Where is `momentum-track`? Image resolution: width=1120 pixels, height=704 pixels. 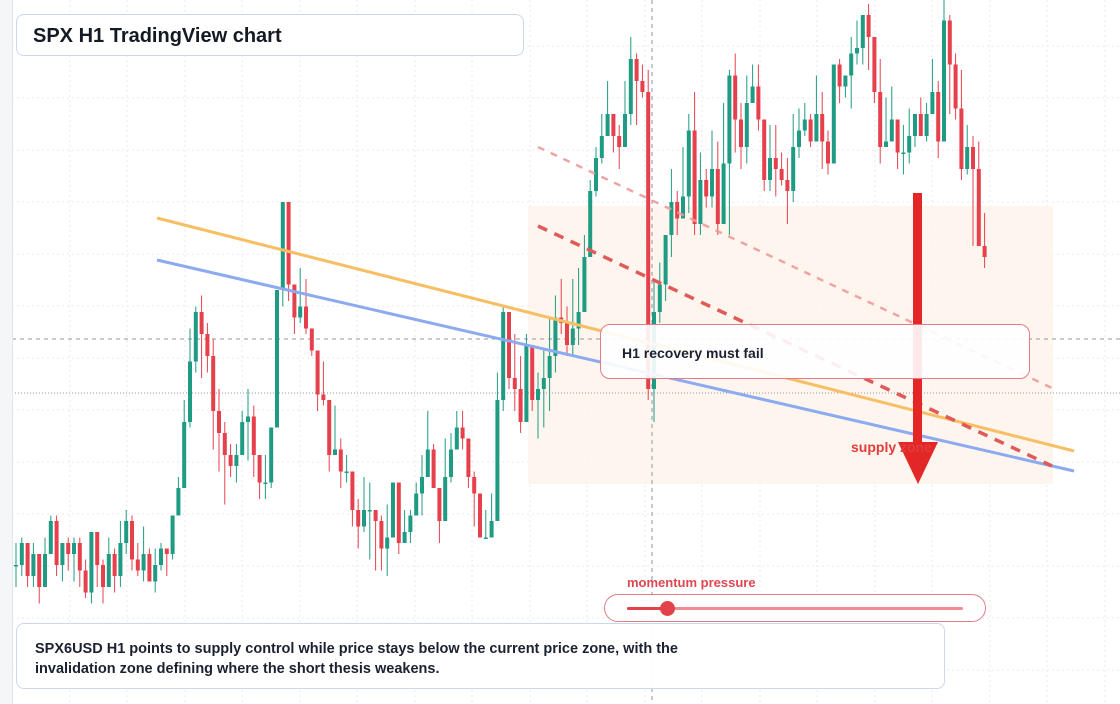 momentum-track is located at coordinates (795, 608).